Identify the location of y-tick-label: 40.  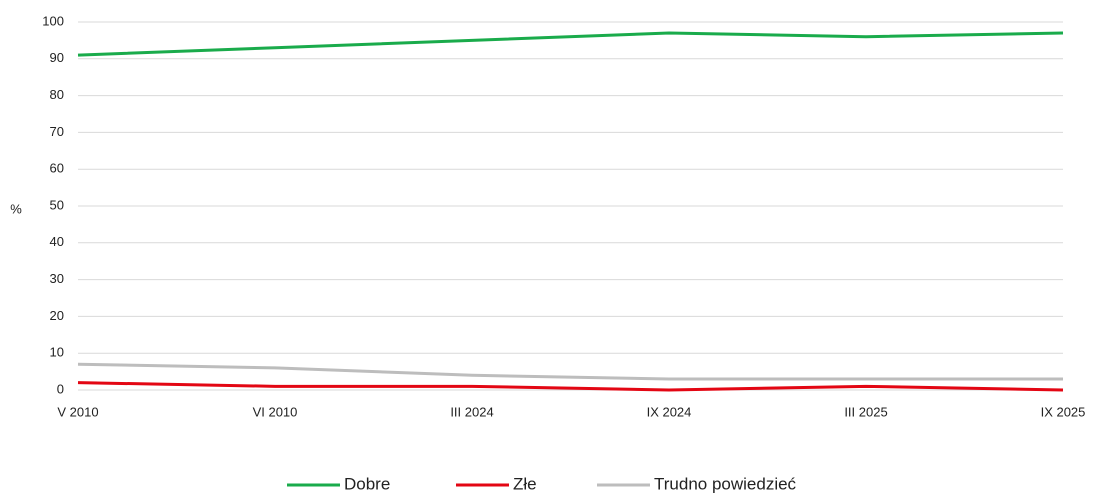
(57, 241).